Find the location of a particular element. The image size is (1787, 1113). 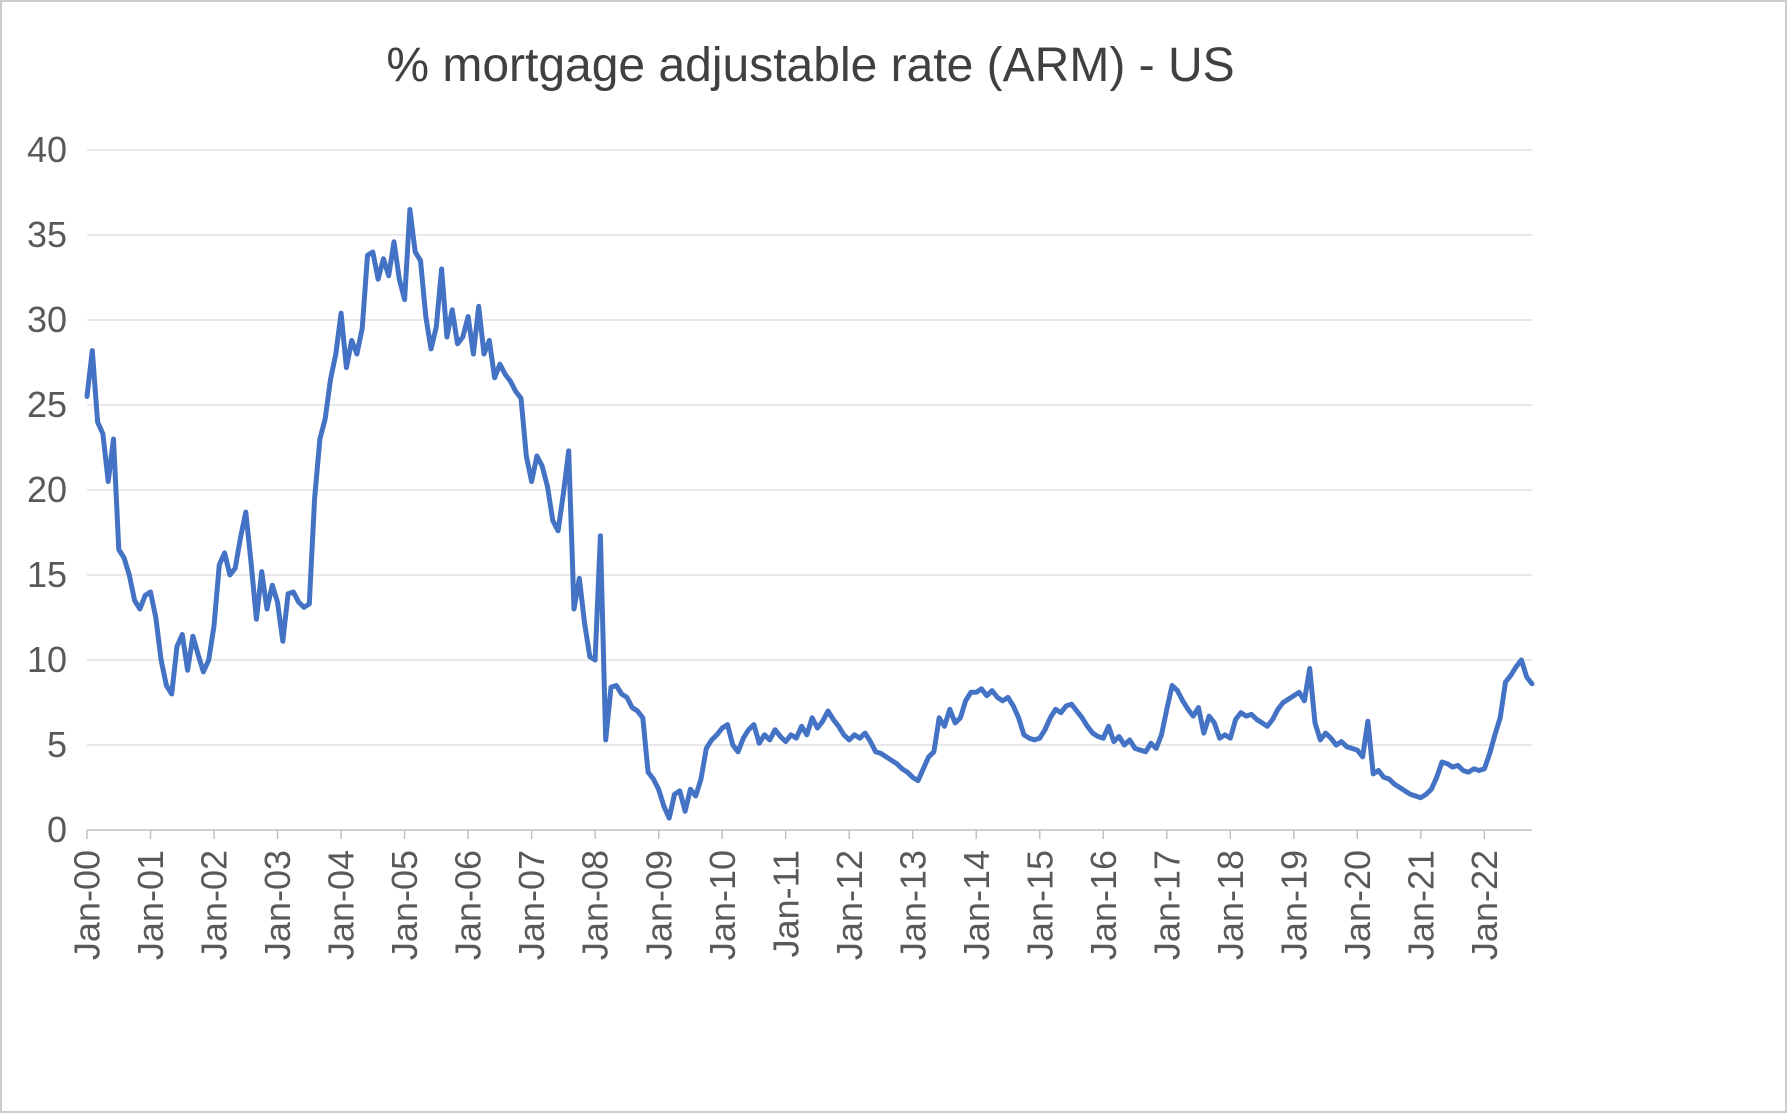

x-axis-tick-label-group: Jan-19 is located at coordinates (1293, 905).